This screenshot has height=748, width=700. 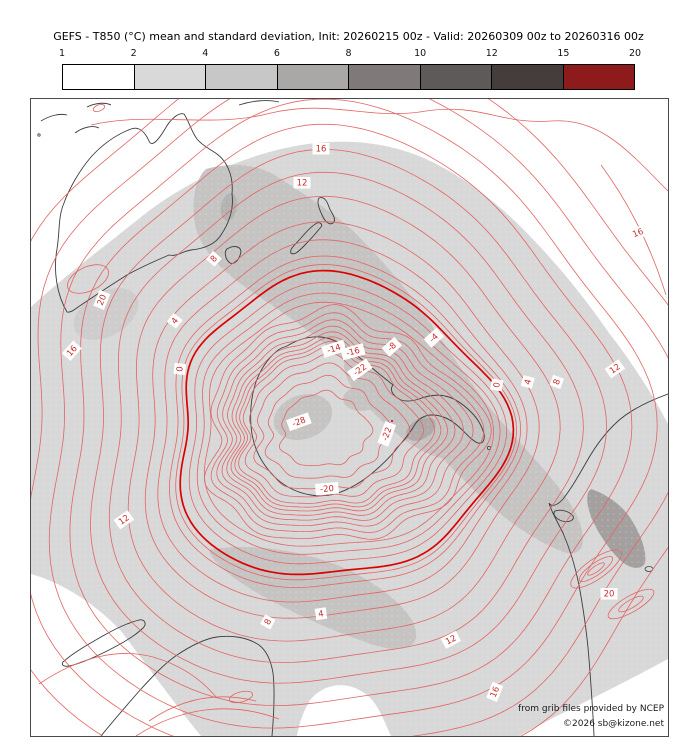 I want to click on svg-text: -20, so click(x=327, y=489).